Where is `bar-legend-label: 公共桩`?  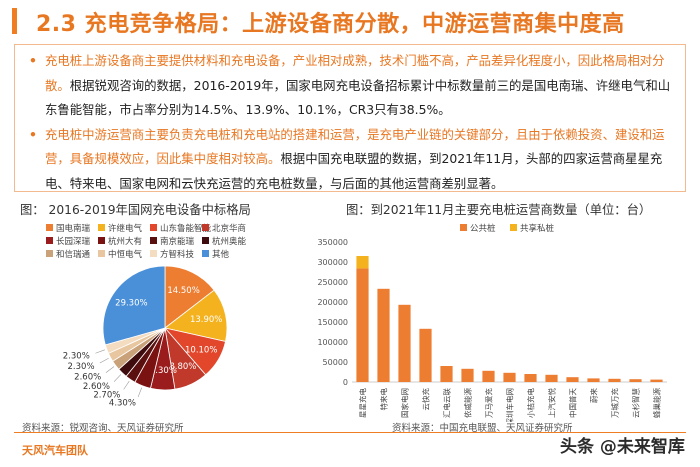 bar-legend-label: 公共桩 is located at coordinates (483, 228).